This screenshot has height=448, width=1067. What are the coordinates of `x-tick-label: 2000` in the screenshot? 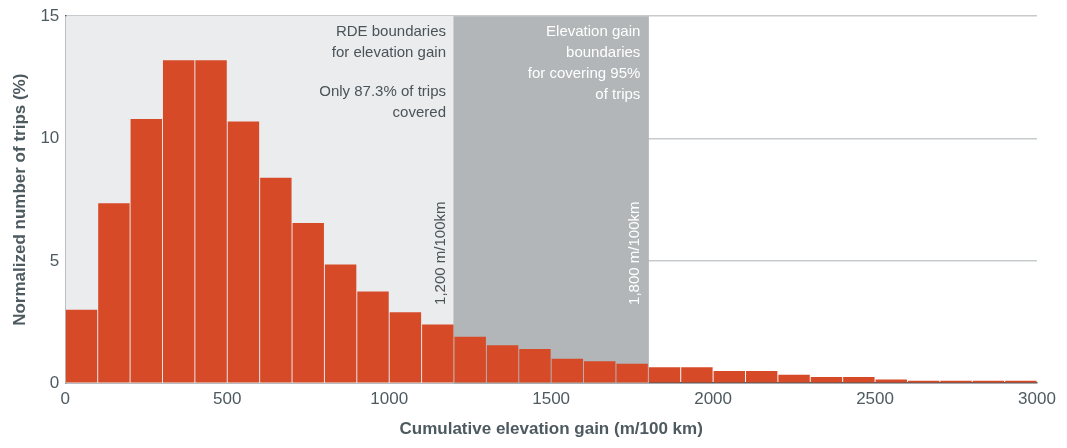 It's located at (713, 399).